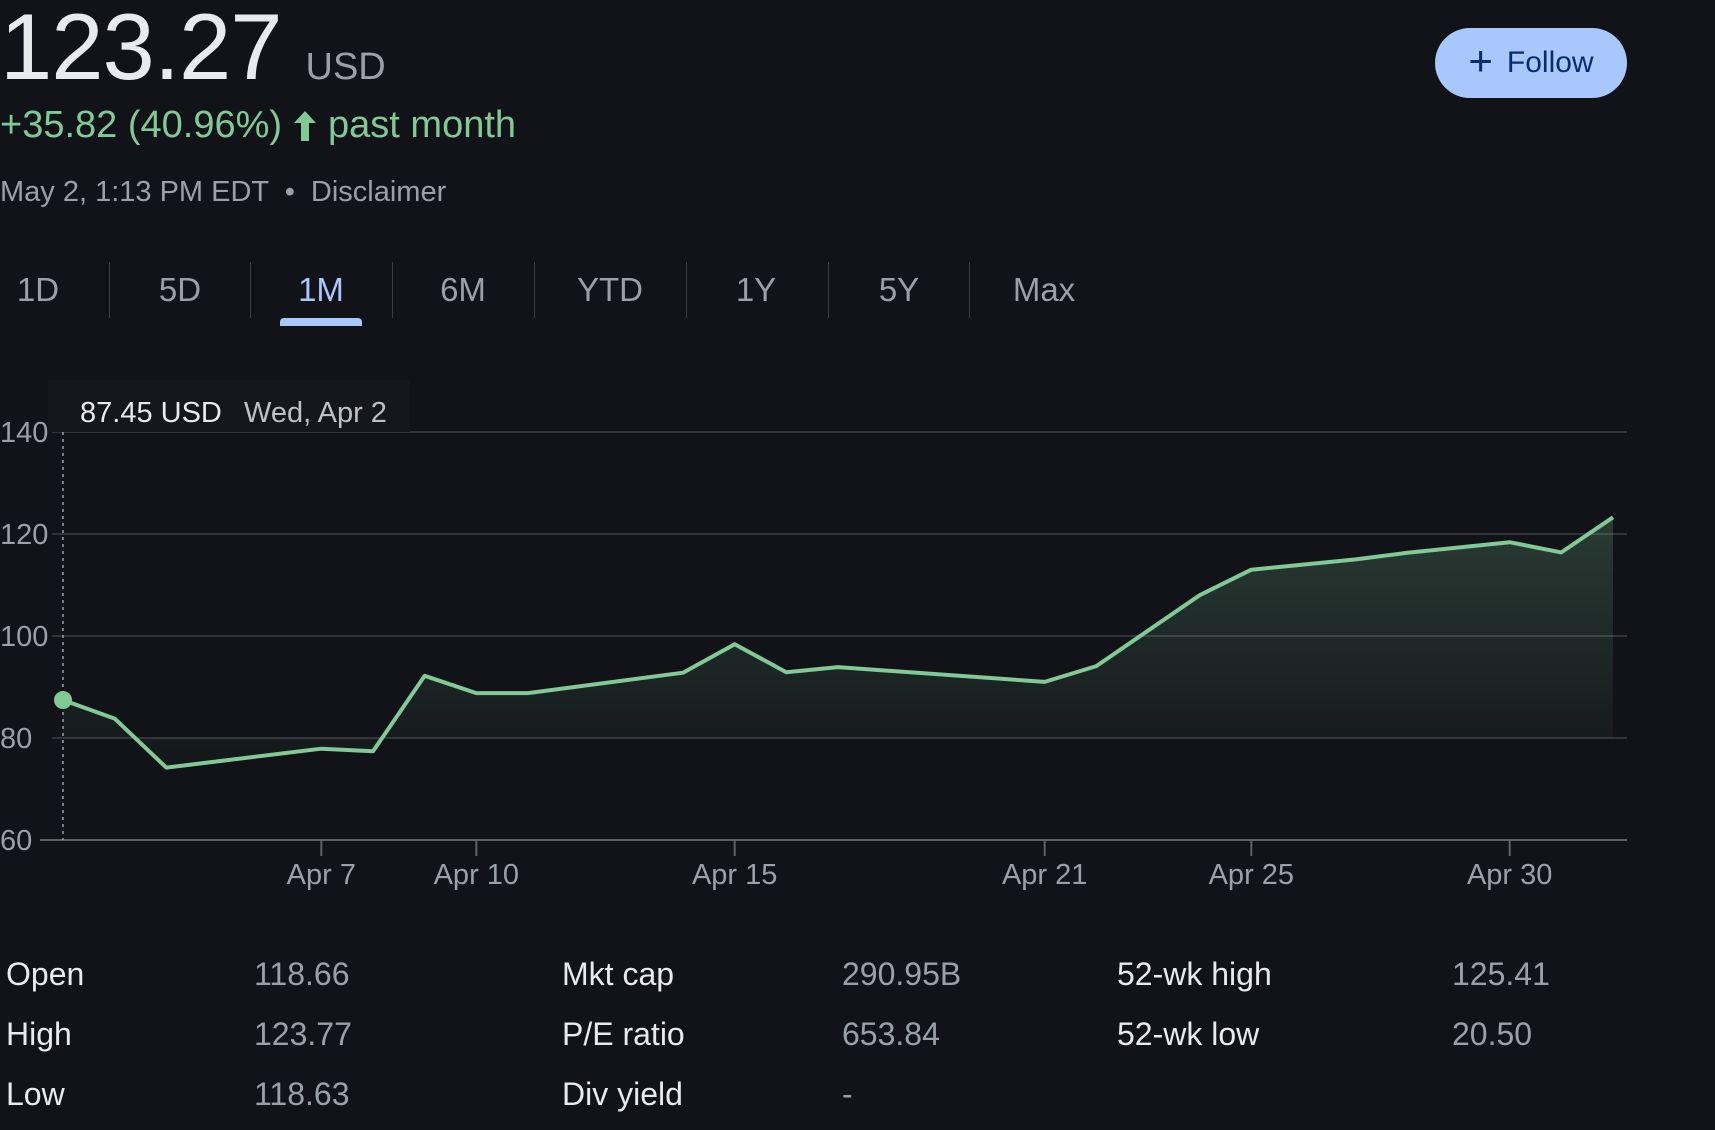 Image resolution: width=1715 pixels, height=1130 pixels. Describe the element at coordinates (899, 289) in the screenshot. I see `tab-5y: 5Y` at that location.